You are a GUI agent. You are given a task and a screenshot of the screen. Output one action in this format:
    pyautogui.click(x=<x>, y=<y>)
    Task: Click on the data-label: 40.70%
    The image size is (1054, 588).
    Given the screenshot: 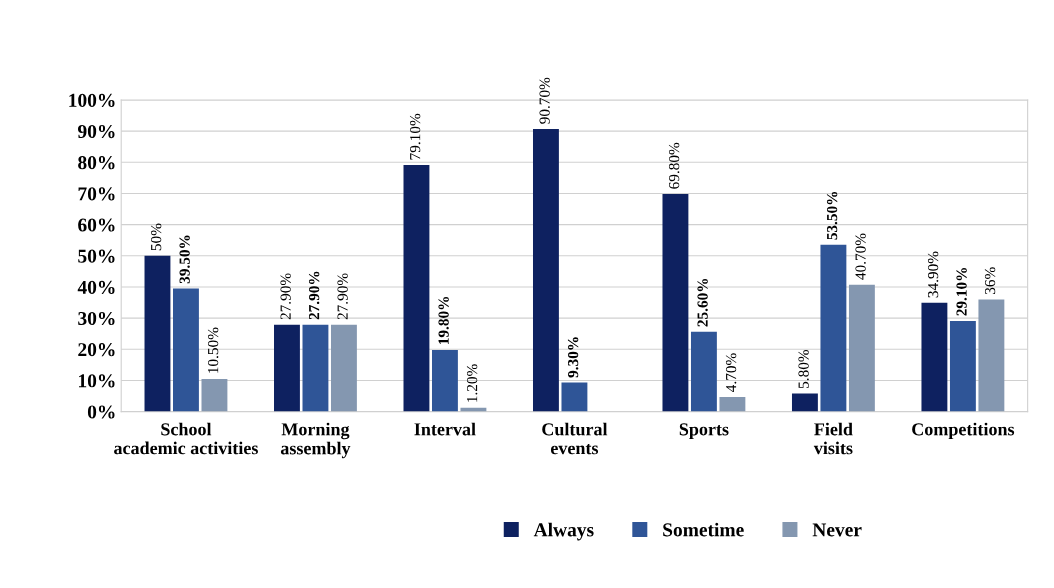 What is the action you would take?
    pyautogui.click(x=860, y=256)
    